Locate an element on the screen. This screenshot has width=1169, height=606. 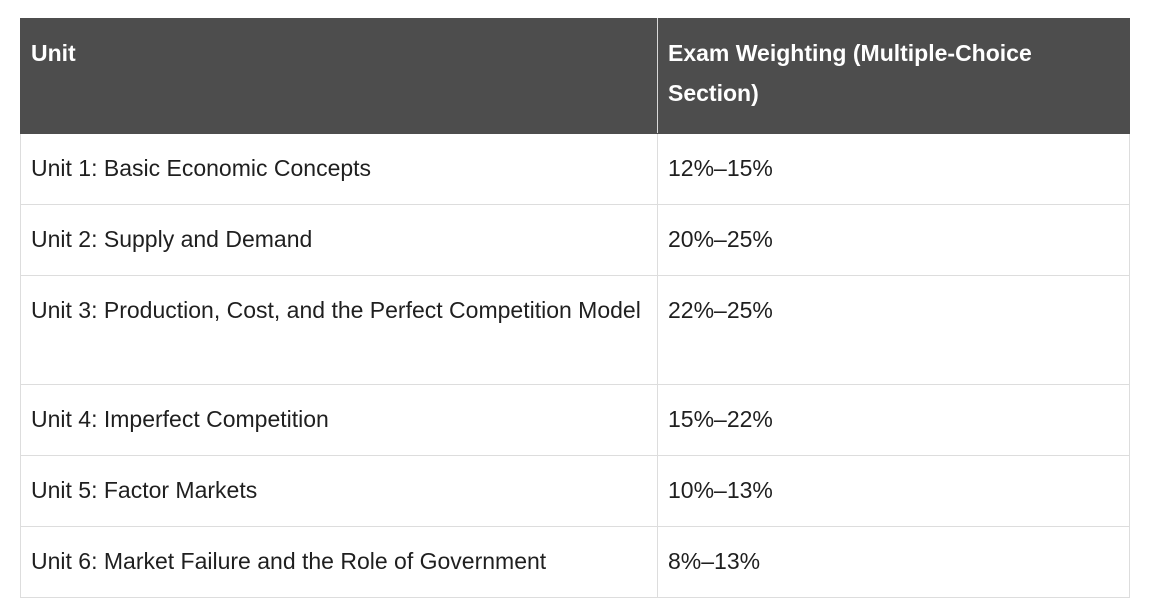
table-row: Unit 2: Supply and Demand 20%–25% is located at coordinates (575, 240).